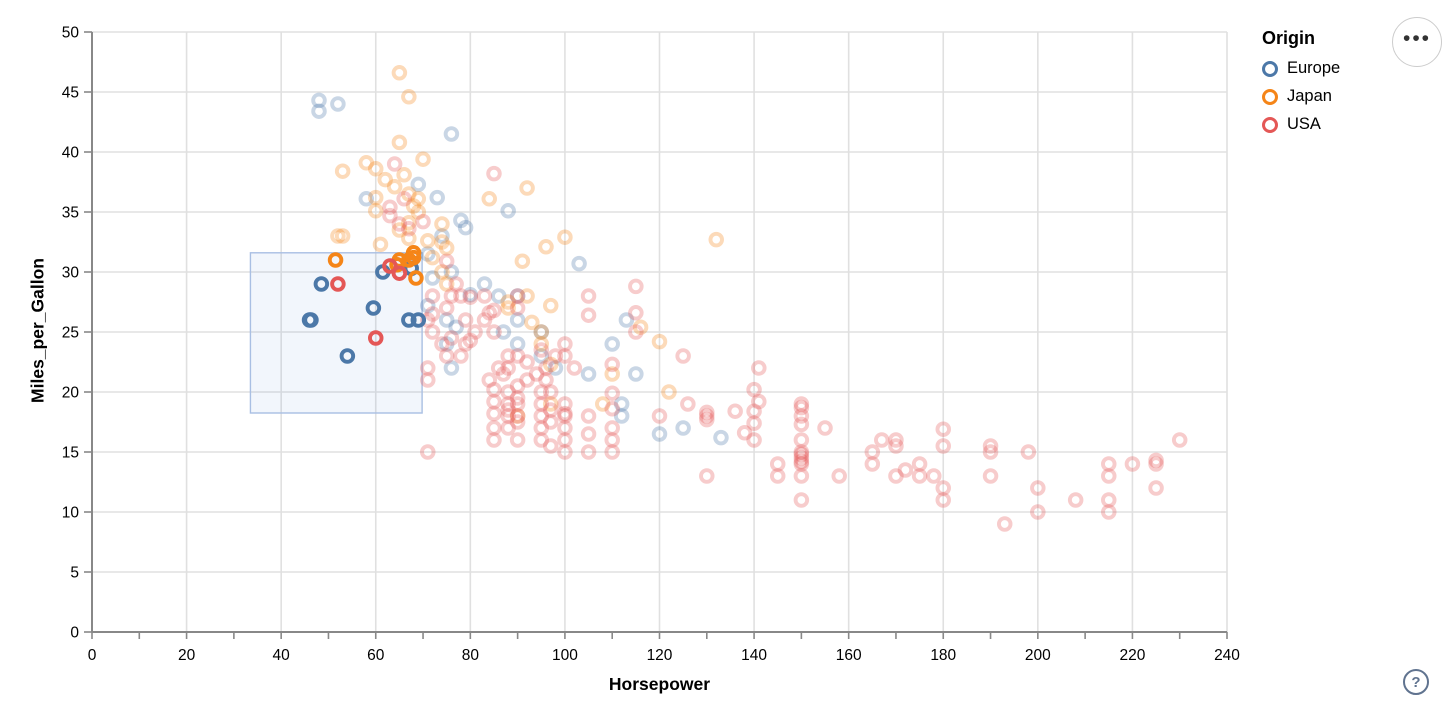 The image size is (1454, 712). Describe the element at coordinates (187, 655) in the screenshot. I see `x-tick-label: 20` at that location.